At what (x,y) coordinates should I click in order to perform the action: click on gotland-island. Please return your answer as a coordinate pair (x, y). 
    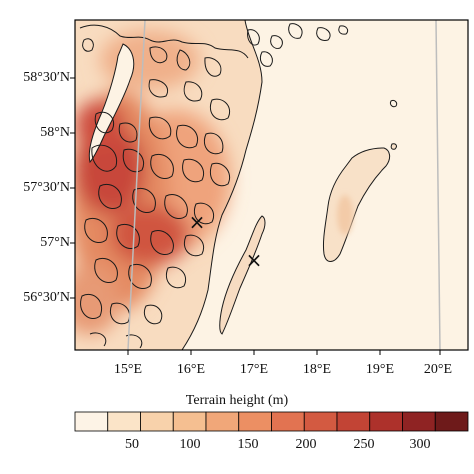
    Looking at the image, I should click on (360, 202).